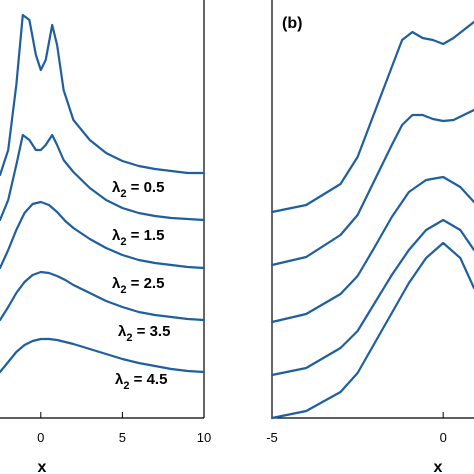  What do you see at coordinates (138, 237) in the screenshot?
I see `panel-a-annotation-1: λ2 = 1.5` at bounding box center [138, 237].